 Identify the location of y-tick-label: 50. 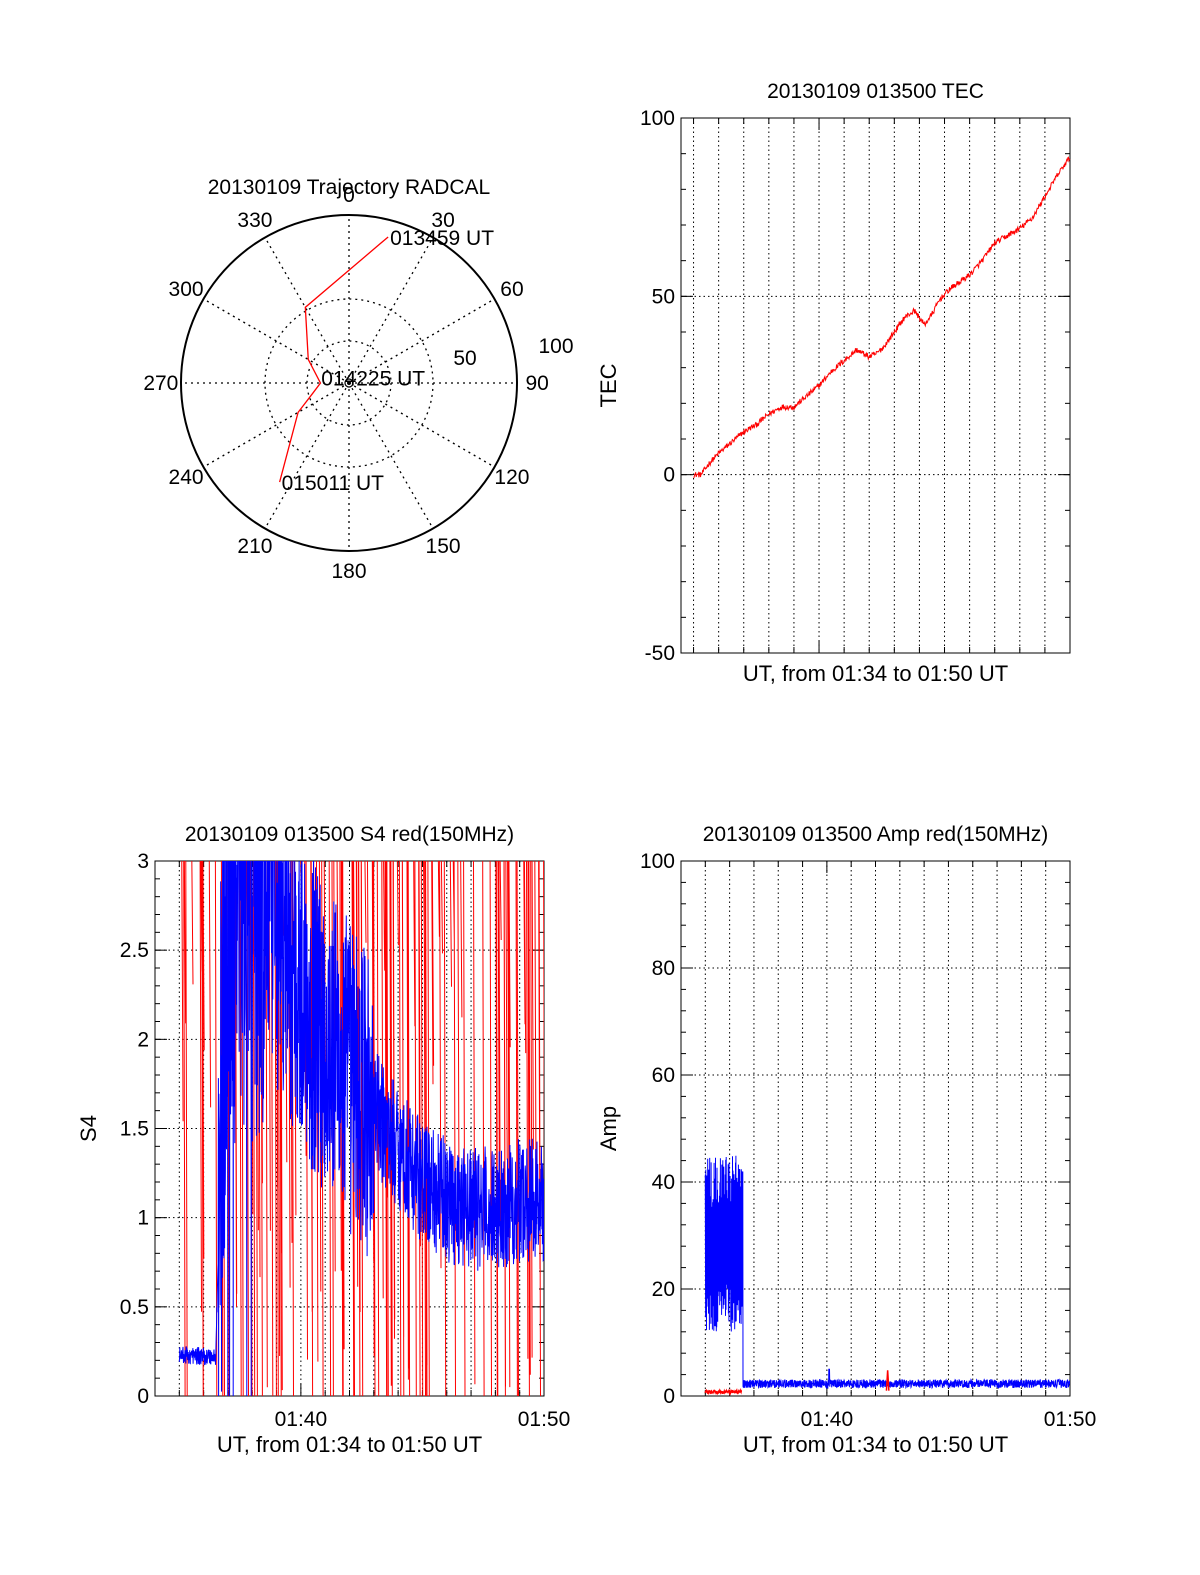
(663, 296).